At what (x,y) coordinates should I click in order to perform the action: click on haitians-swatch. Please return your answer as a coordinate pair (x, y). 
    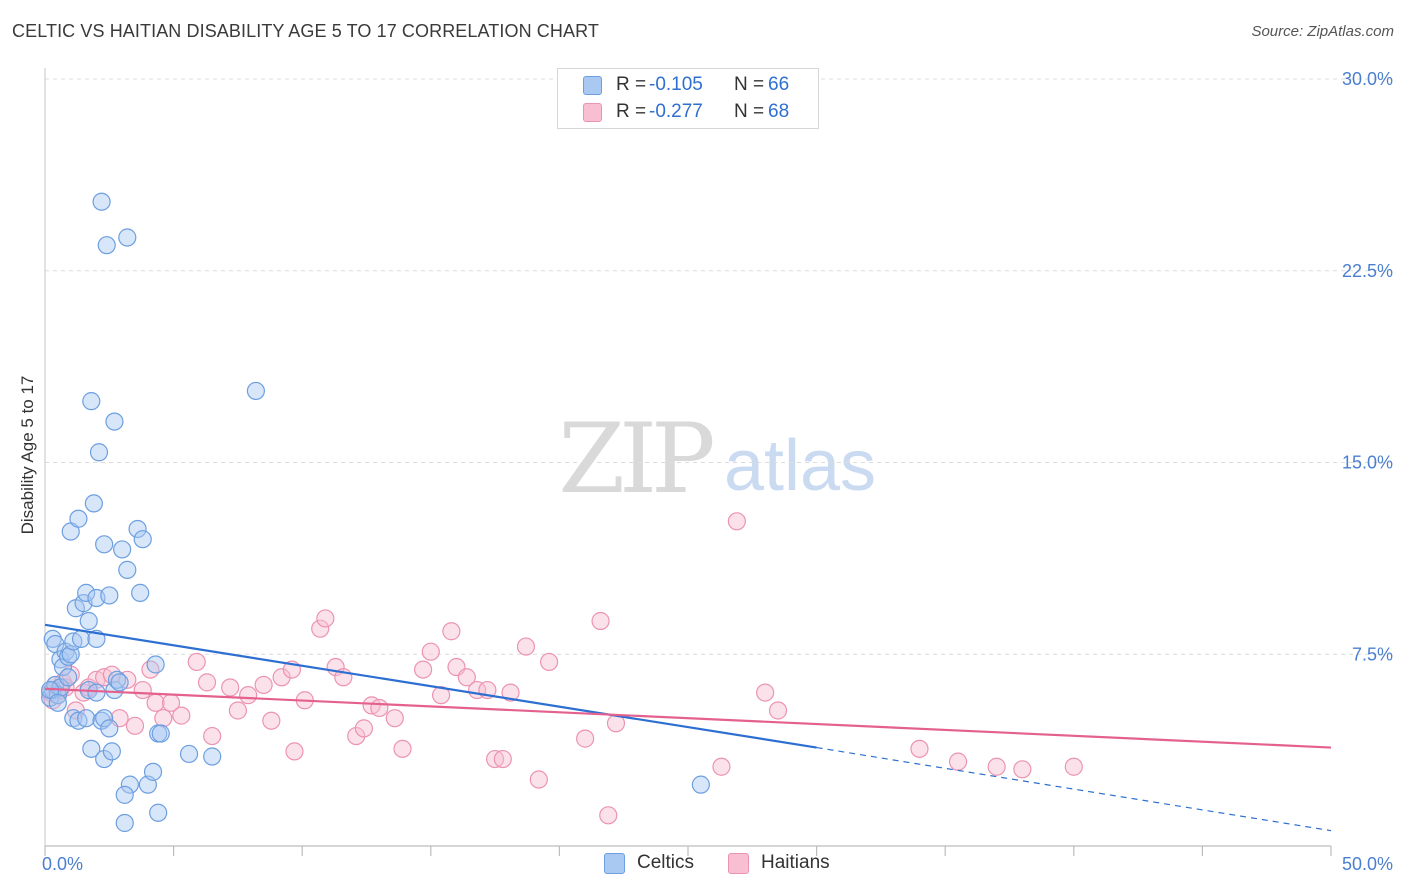
    Looking at the image, I should click on (738, 863).